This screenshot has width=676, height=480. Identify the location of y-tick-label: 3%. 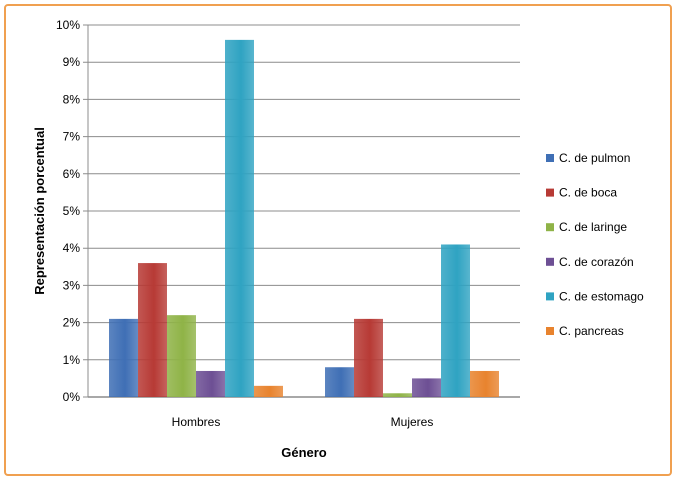
(72, 285).